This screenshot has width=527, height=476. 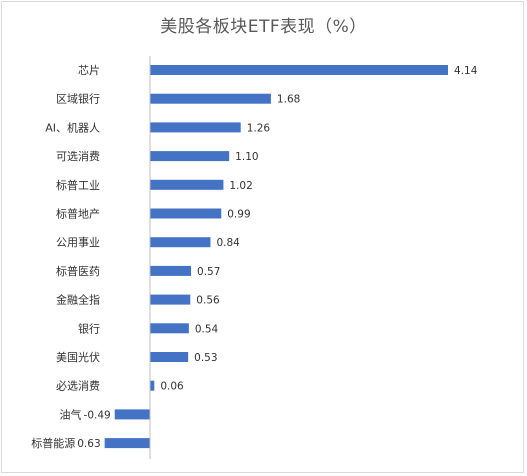 What do you see at coordinates (78, 185) in the screenshot?
I see `category-label: 标普工业` at bounding box center [78, 185].